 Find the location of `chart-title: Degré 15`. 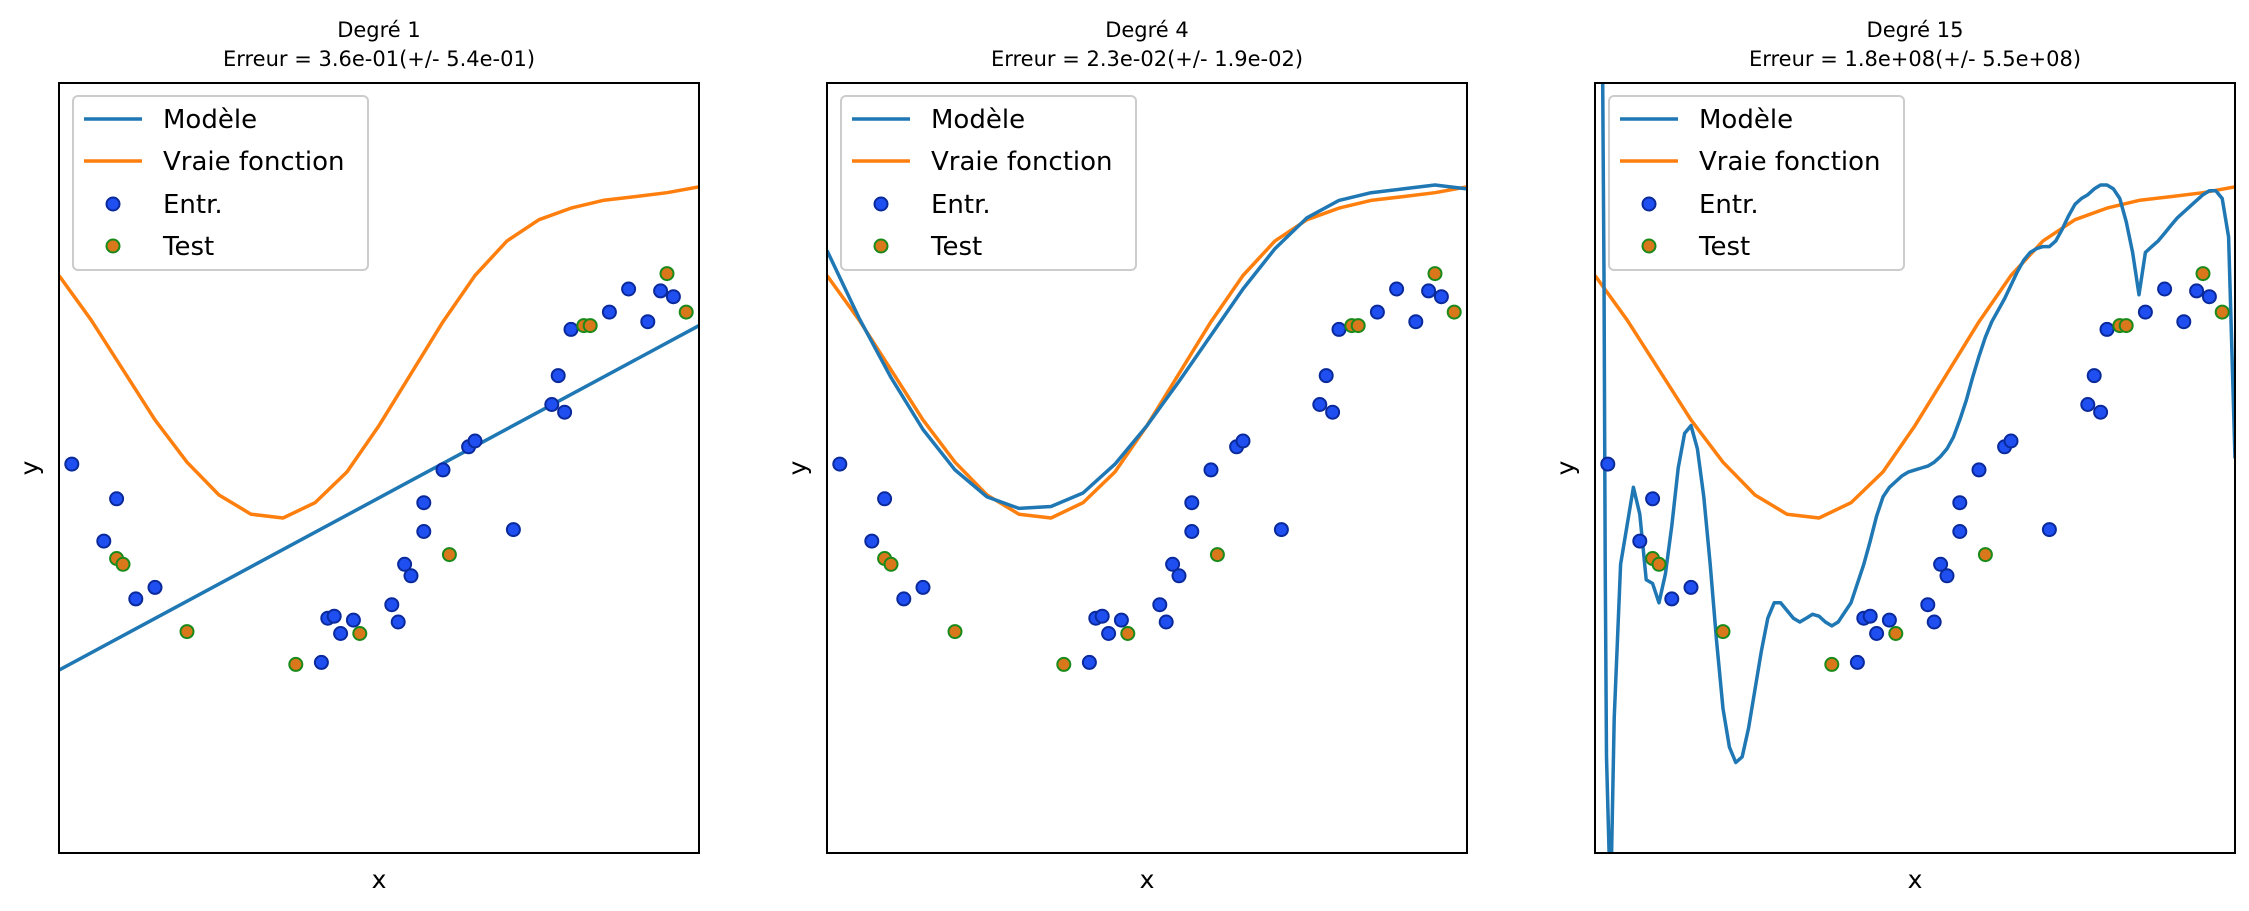

chart-title: Degré 15 is located at coordinates (1915, 30).